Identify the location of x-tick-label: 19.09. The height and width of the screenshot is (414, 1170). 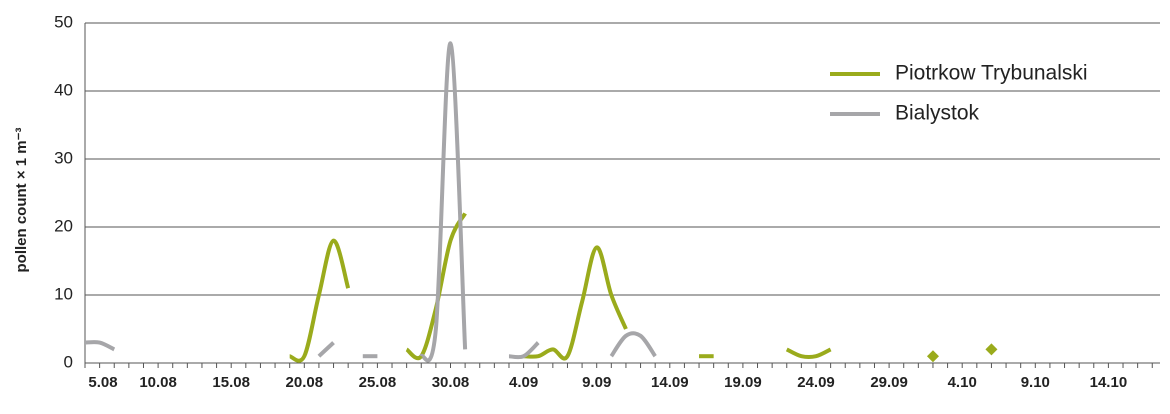
(743, 382).